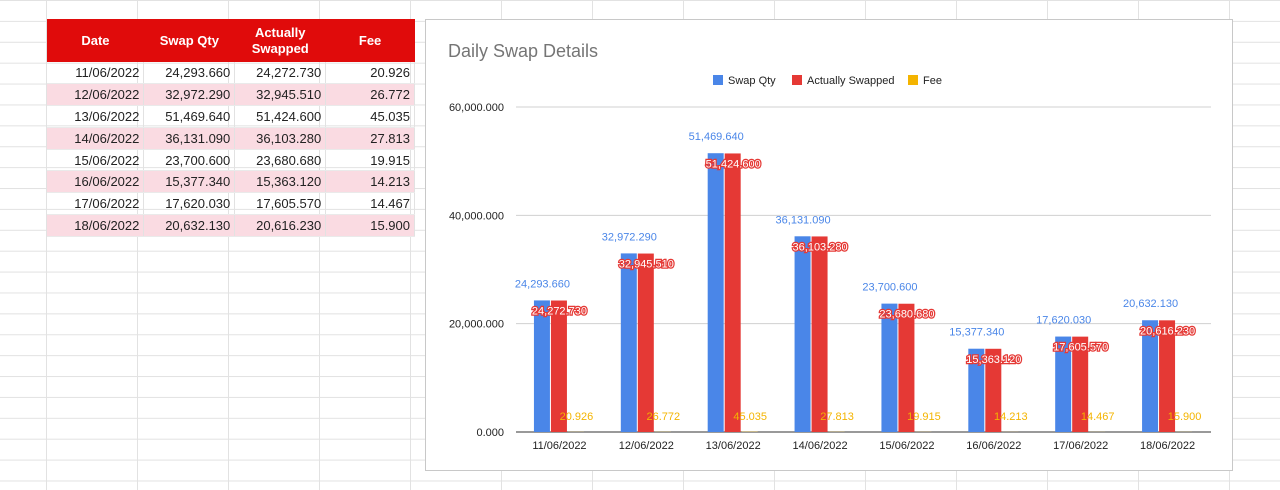 Image resolution: width=1280 pixels, height=490 pixels. Describe the element at coordinates (646, 265) in the screenshot. I see `data-label-actually-swapped: 32,945.510` at that location.